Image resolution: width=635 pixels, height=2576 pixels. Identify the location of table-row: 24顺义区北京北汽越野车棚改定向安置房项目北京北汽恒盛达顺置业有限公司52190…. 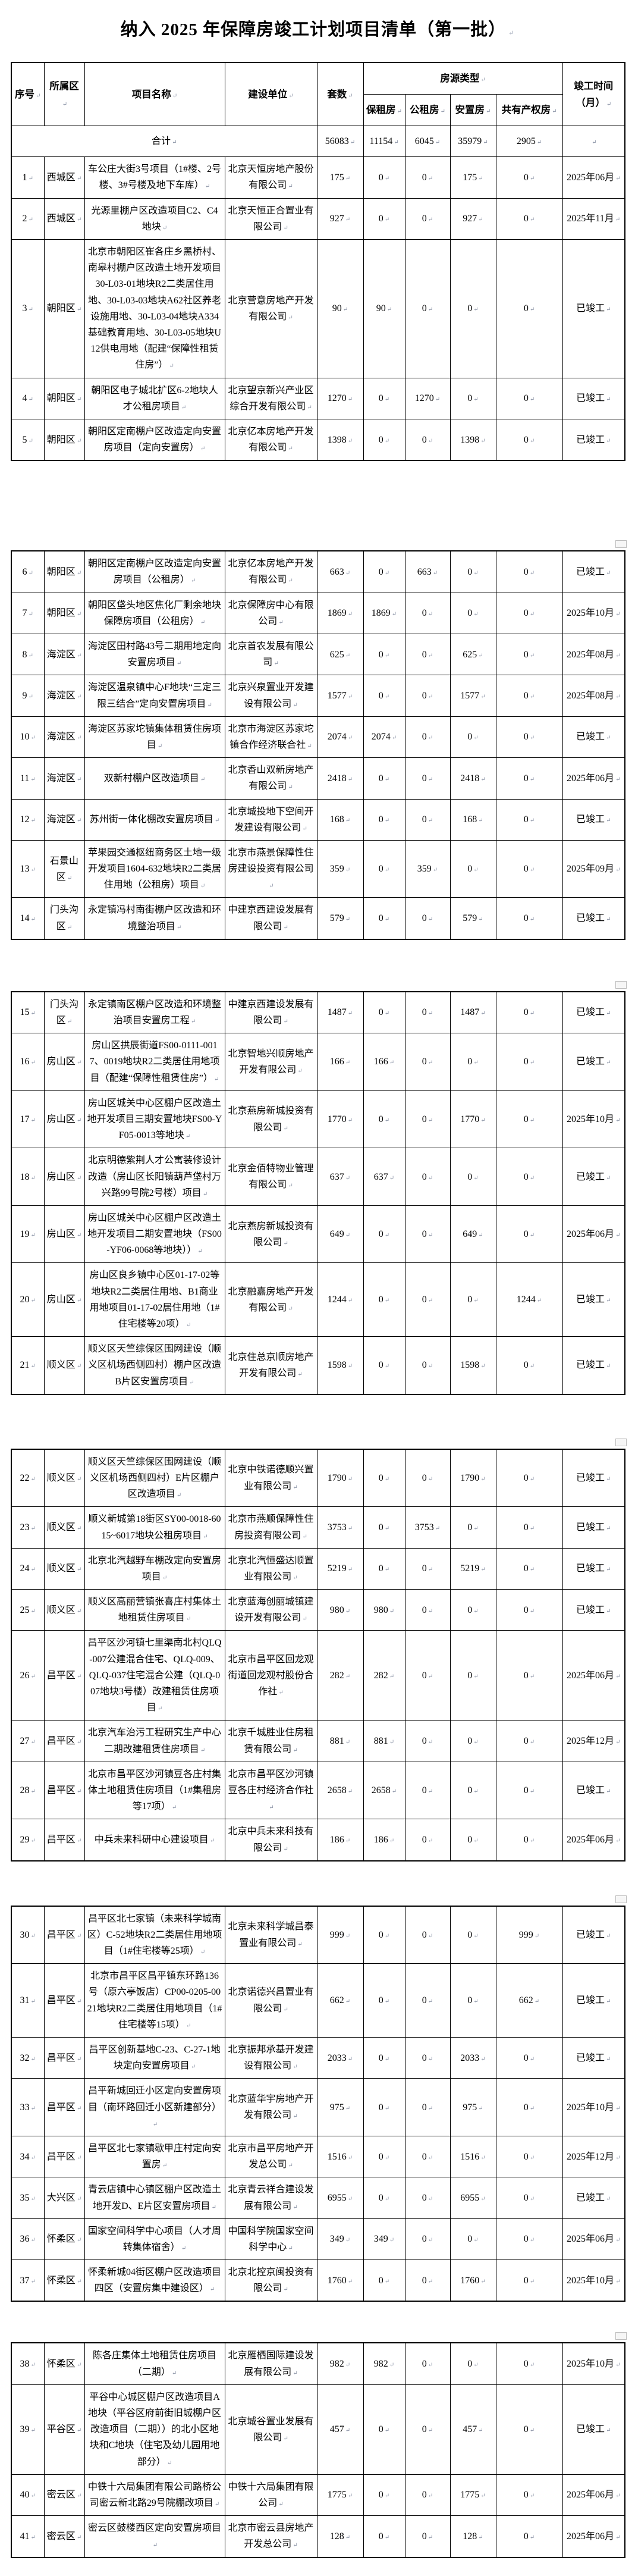
(318, 1568).